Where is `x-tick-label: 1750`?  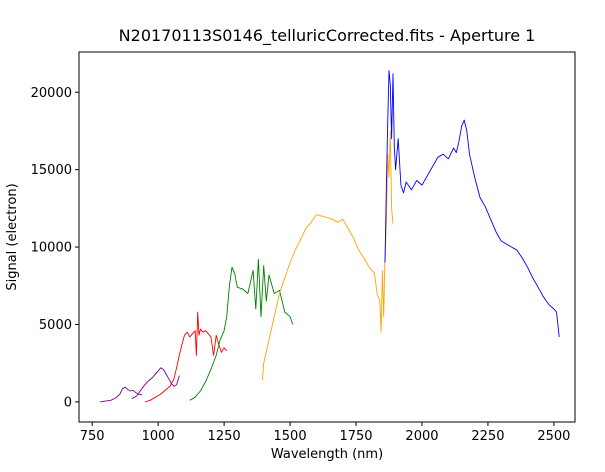
x-tick-label: 1750 is located at coordinates (355, 436).